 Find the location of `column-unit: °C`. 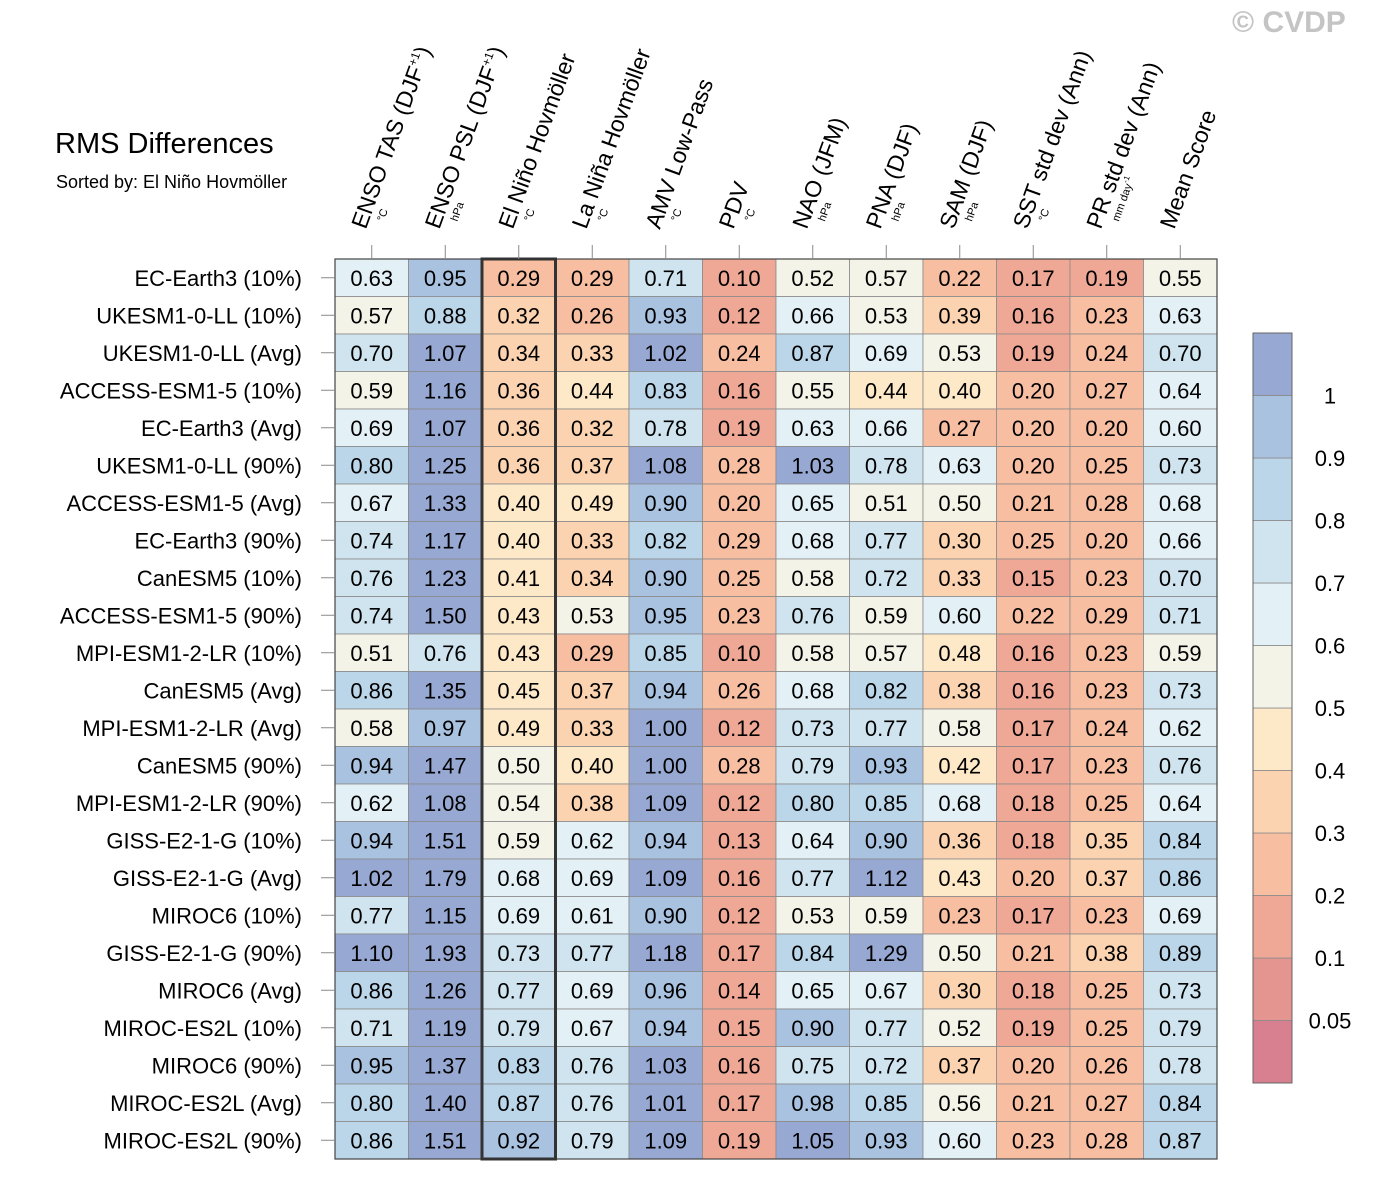

column-unit: °C is located at coordinates (751, 215).